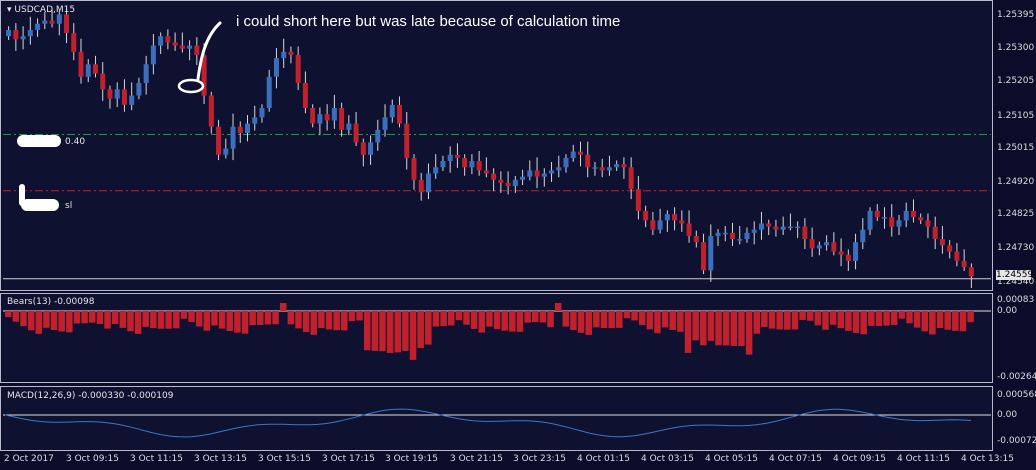 This screenshot has height=470, width=1036. Describe the element at coordinates (1016, 300) in the screenshot. I see `bears-axis-label: 0.00083` at that location.